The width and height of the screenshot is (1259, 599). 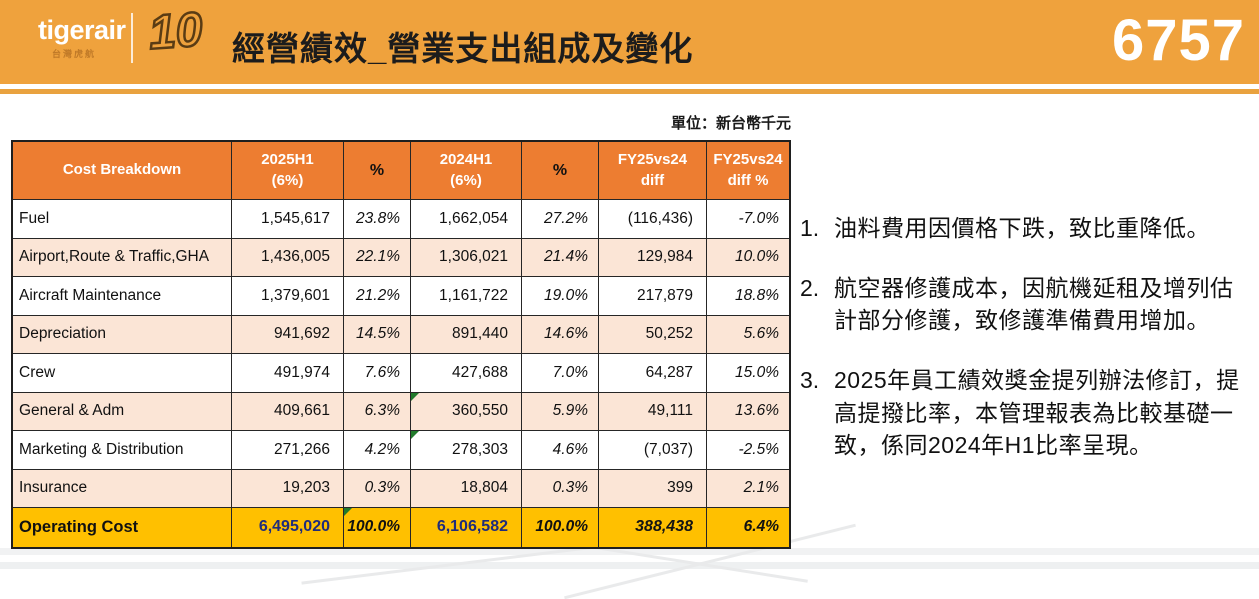 I want to click on diff-value: (7,037), so click(x=653, y=450).